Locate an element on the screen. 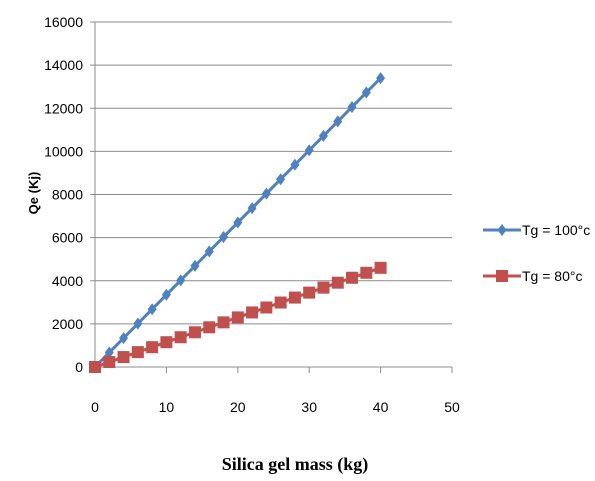 Image resolution: width=595 pixels, height=481 pixels. y-tick-labels: 0 2000 4000 6000 8000 10000 12000 14000 16000 is located at coordinates (63, 194).